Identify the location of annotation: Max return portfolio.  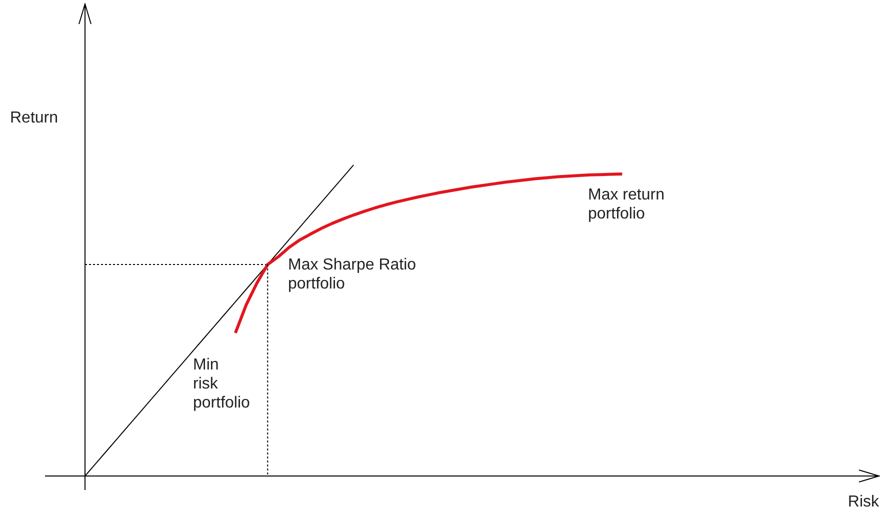
(626, 204).